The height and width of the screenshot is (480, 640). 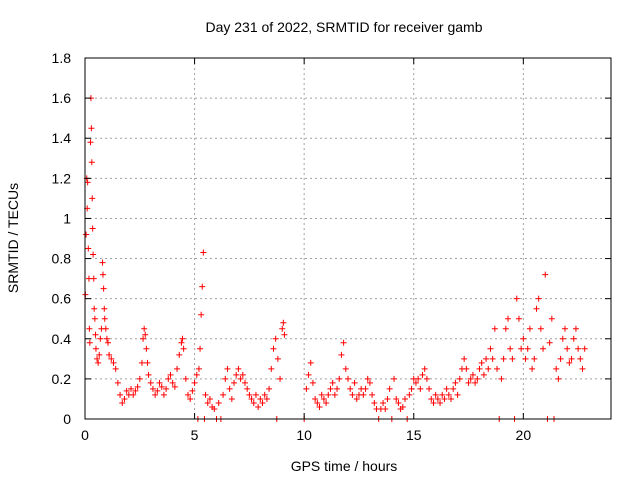 I want to click on x-tick-label-3: 15, so click(x=414, y=435).